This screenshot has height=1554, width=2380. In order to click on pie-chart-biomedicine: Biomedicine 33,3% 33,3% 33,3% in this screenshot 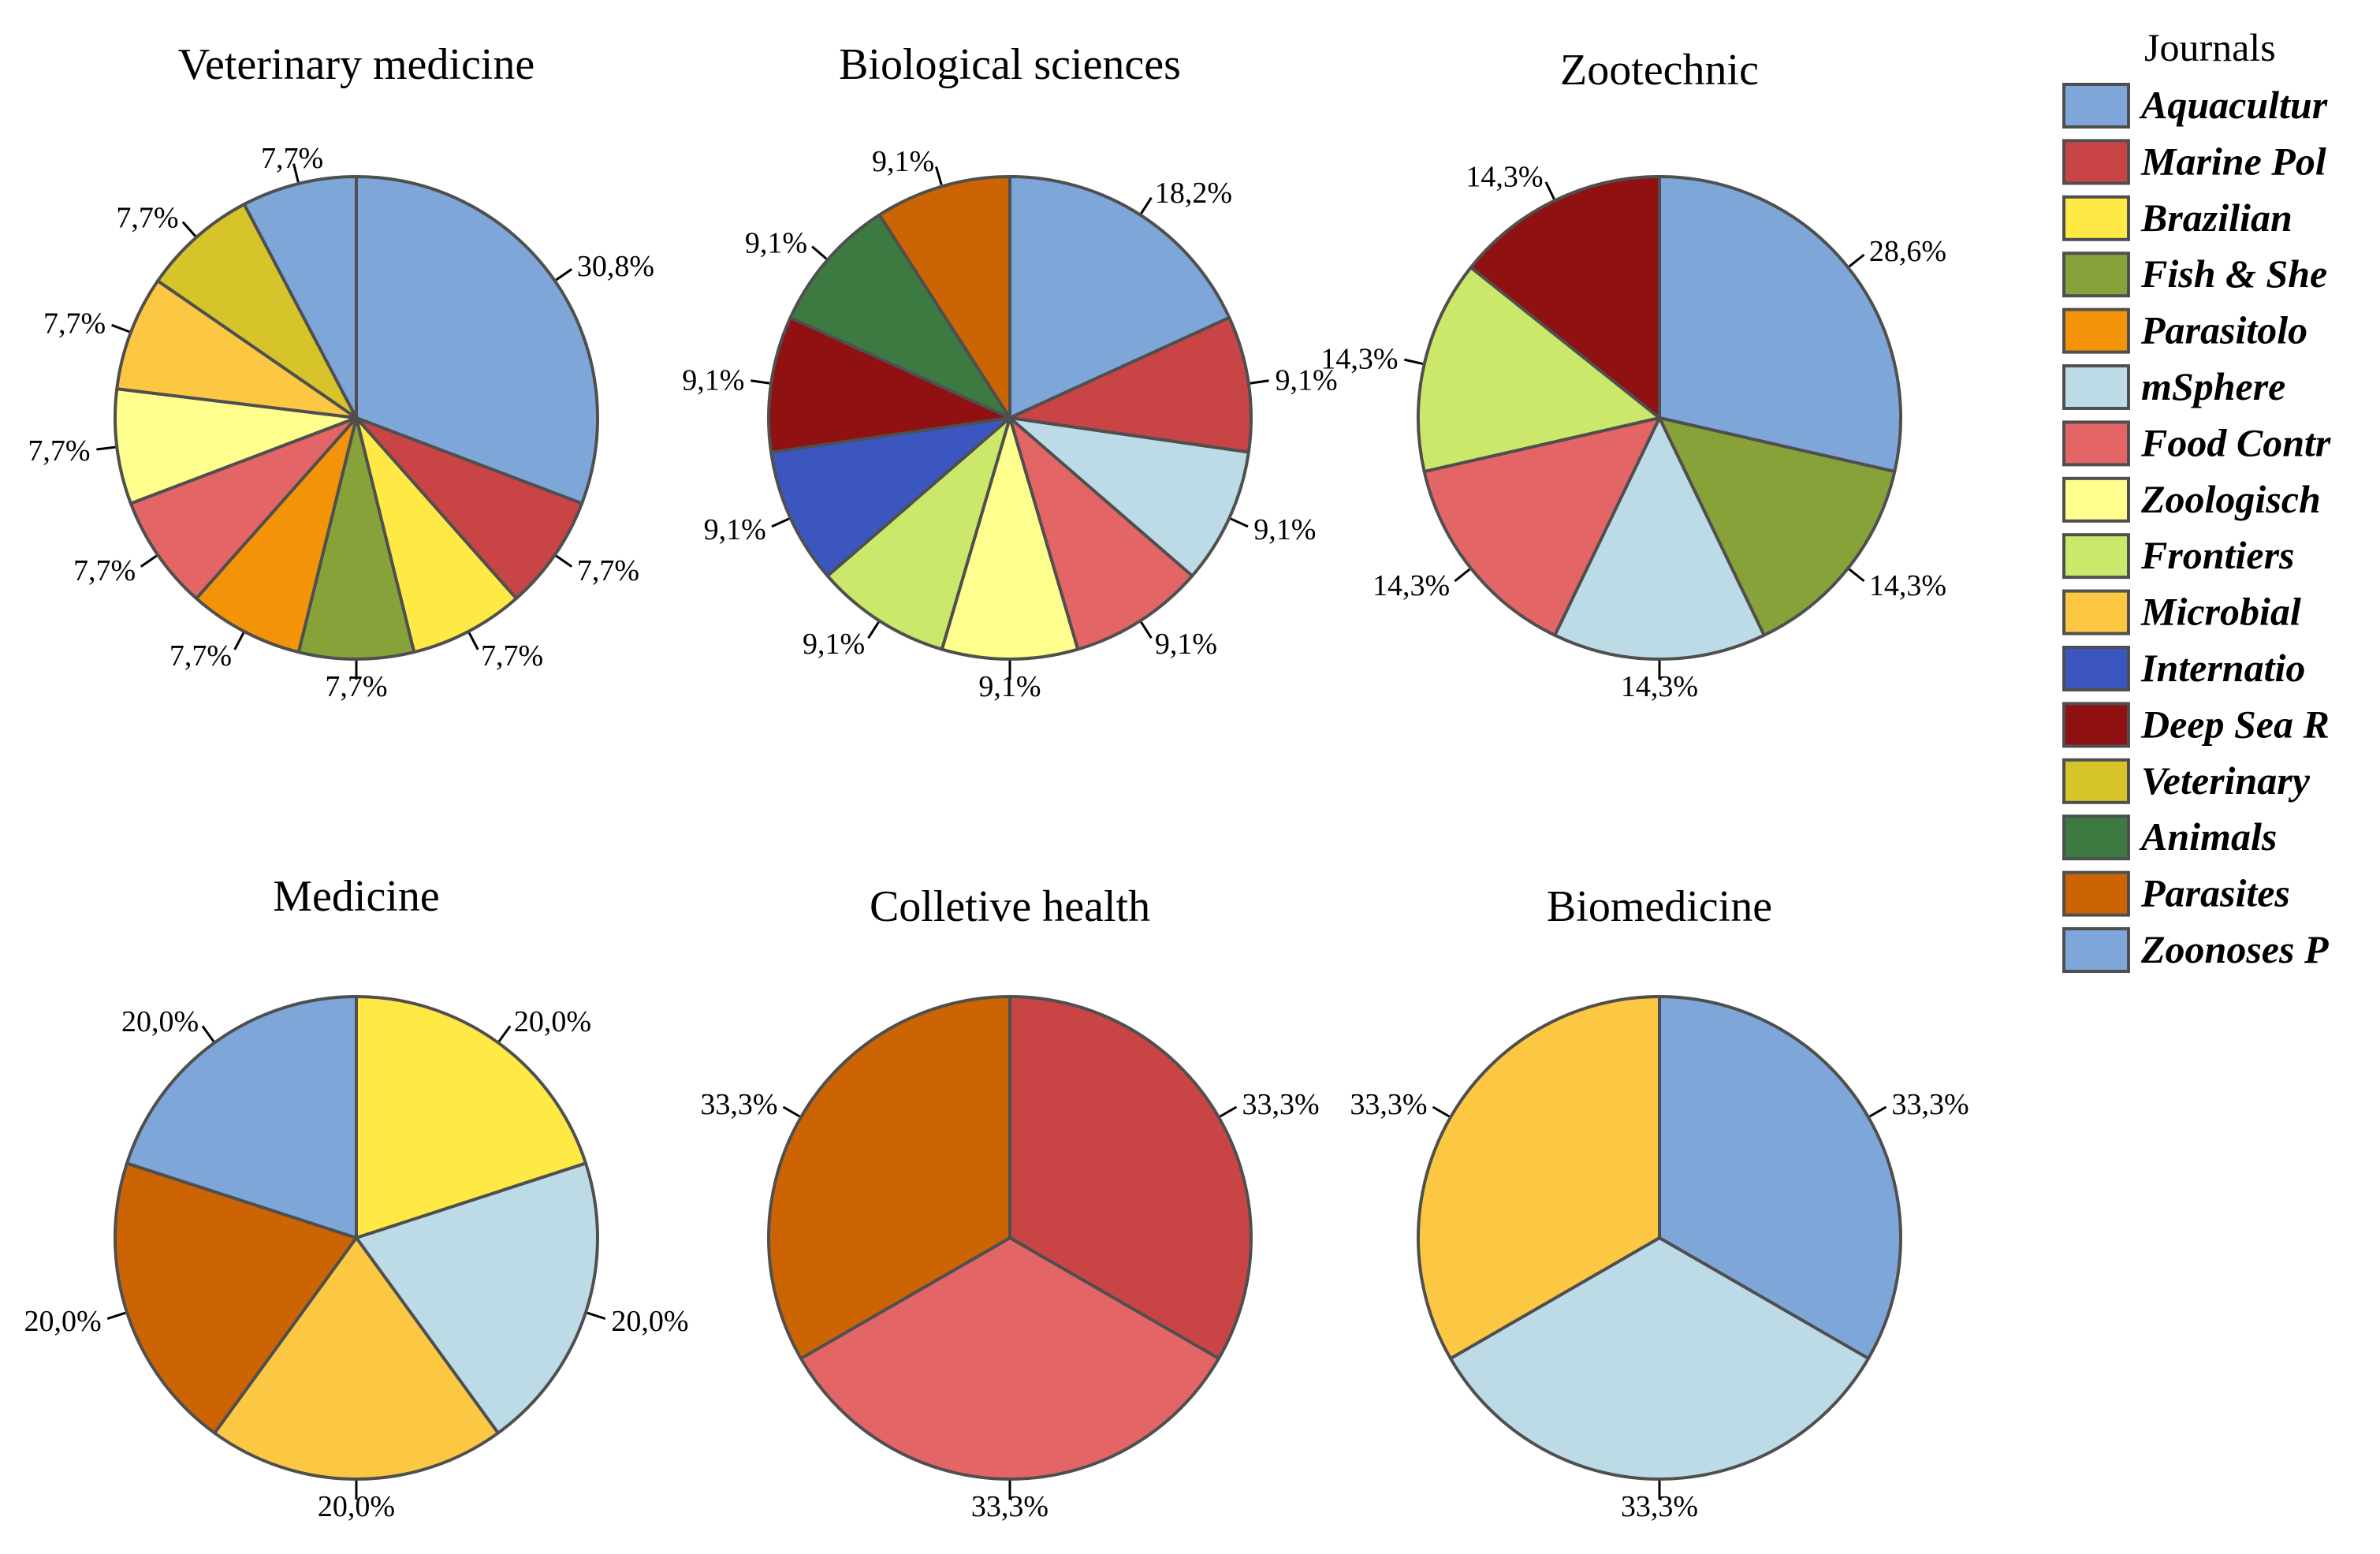, I will do `click(1659, 1202)`.